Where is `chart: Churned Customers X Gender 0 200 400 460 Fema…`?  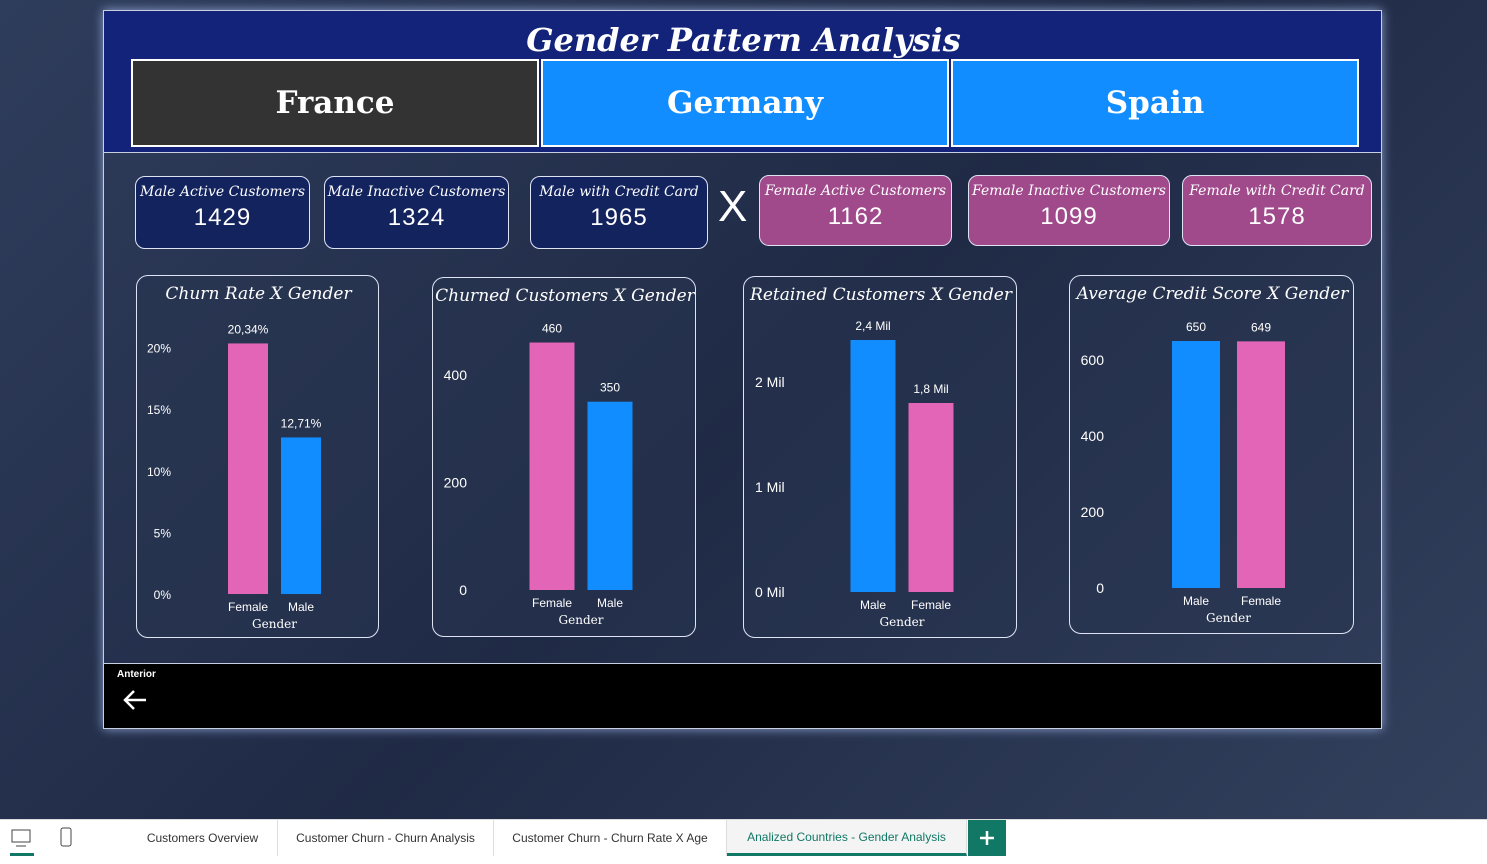 chart: Churned Customers X Gender 0 200 400 460 Fema… is located at coordinates (564, 457).